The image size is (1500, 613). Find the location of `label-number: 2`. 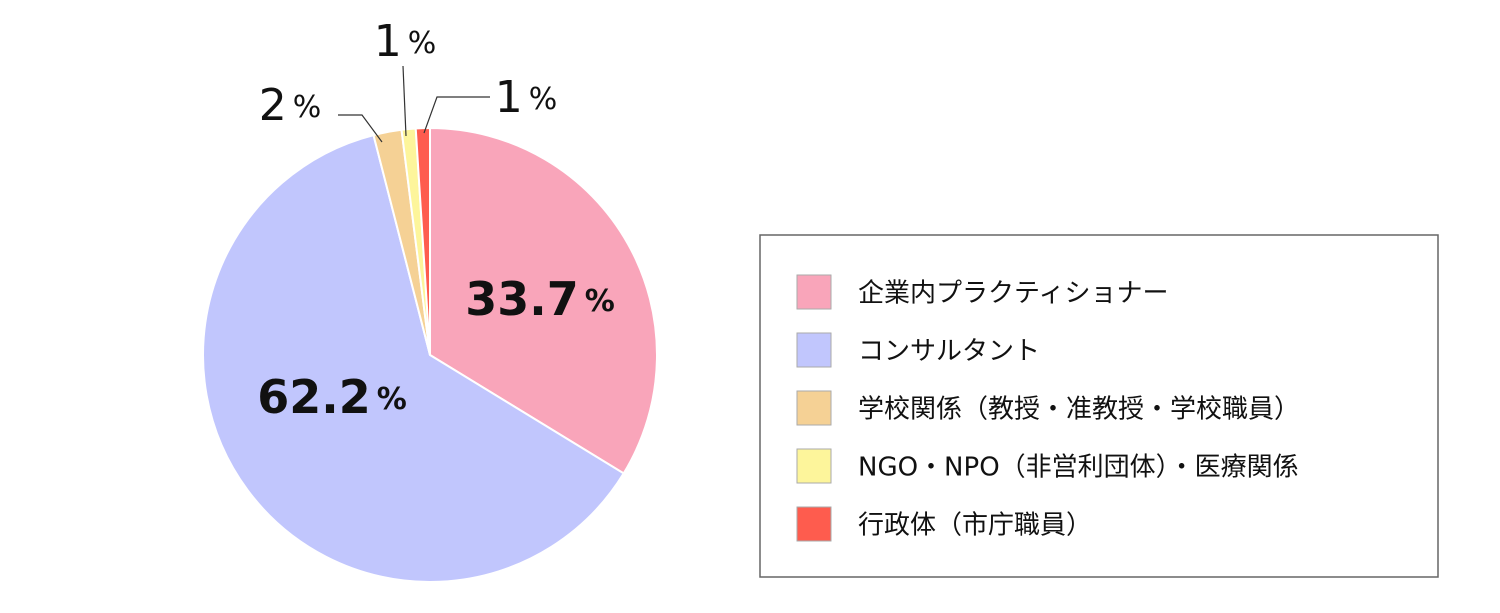

label-number: 2 is located at coordinates (273, 105).